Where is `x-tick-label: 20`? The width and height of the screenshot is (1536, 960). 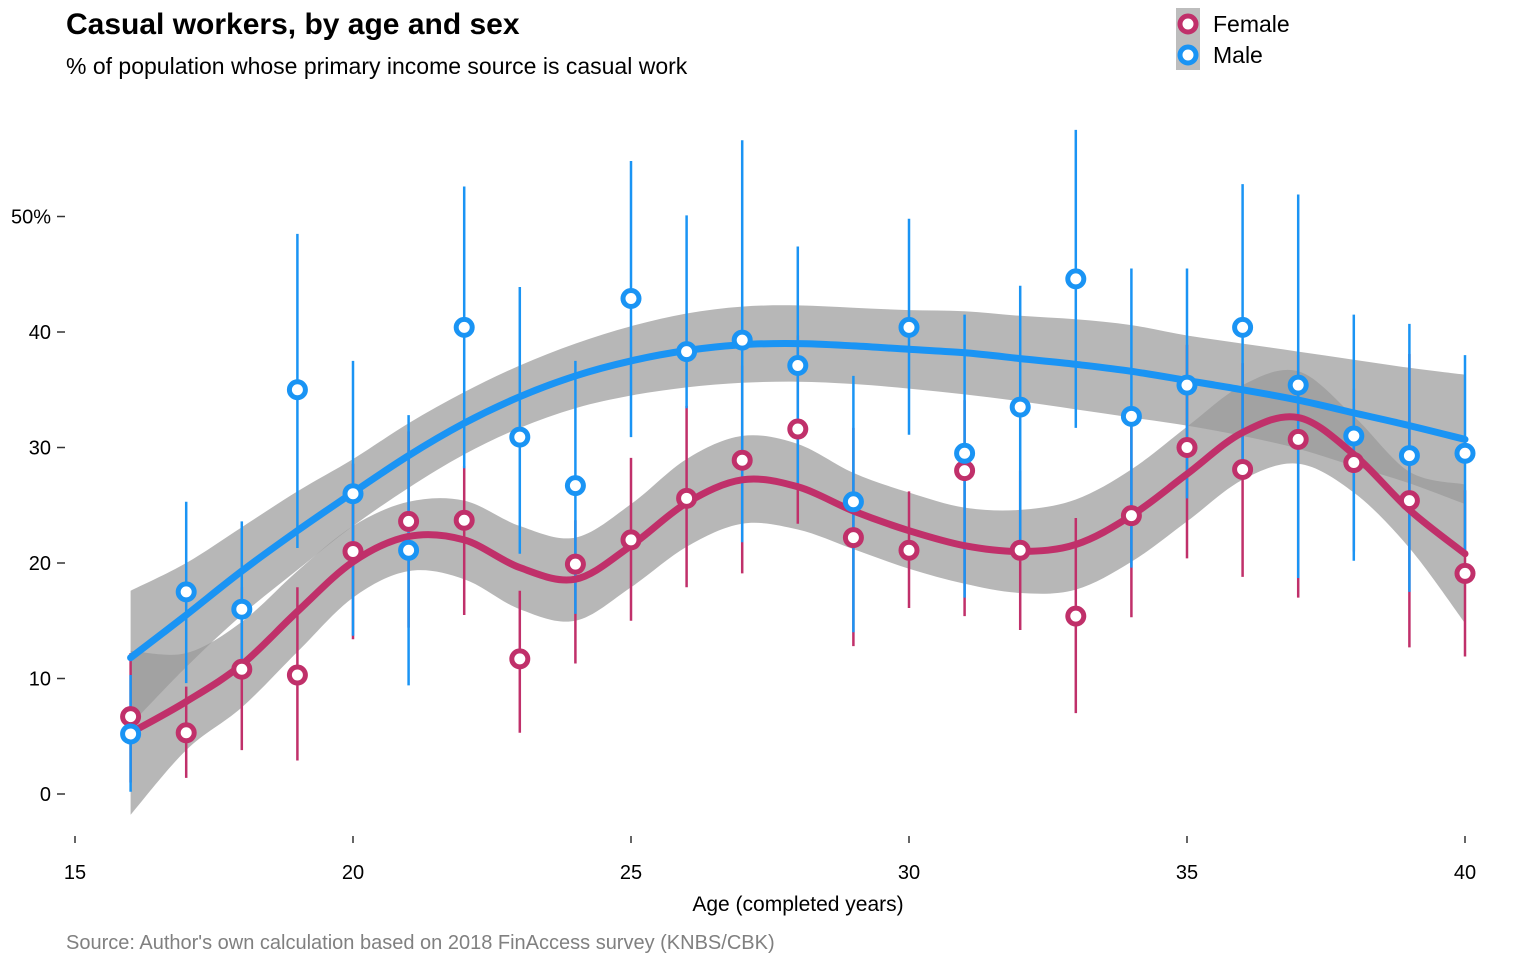
x-tick-label: 20 is located at coordinates (353, 873).